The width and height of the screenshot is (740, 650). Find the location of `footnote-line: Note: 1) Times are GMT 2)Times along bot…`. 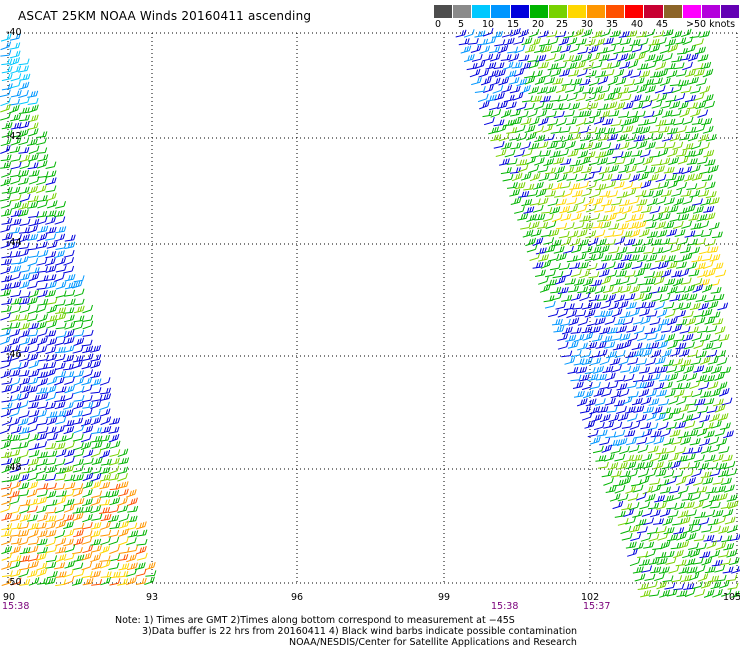

footnote-line: Note: 1) Times are GMT 2)Times along bot… is located at coordinates (315, 620).